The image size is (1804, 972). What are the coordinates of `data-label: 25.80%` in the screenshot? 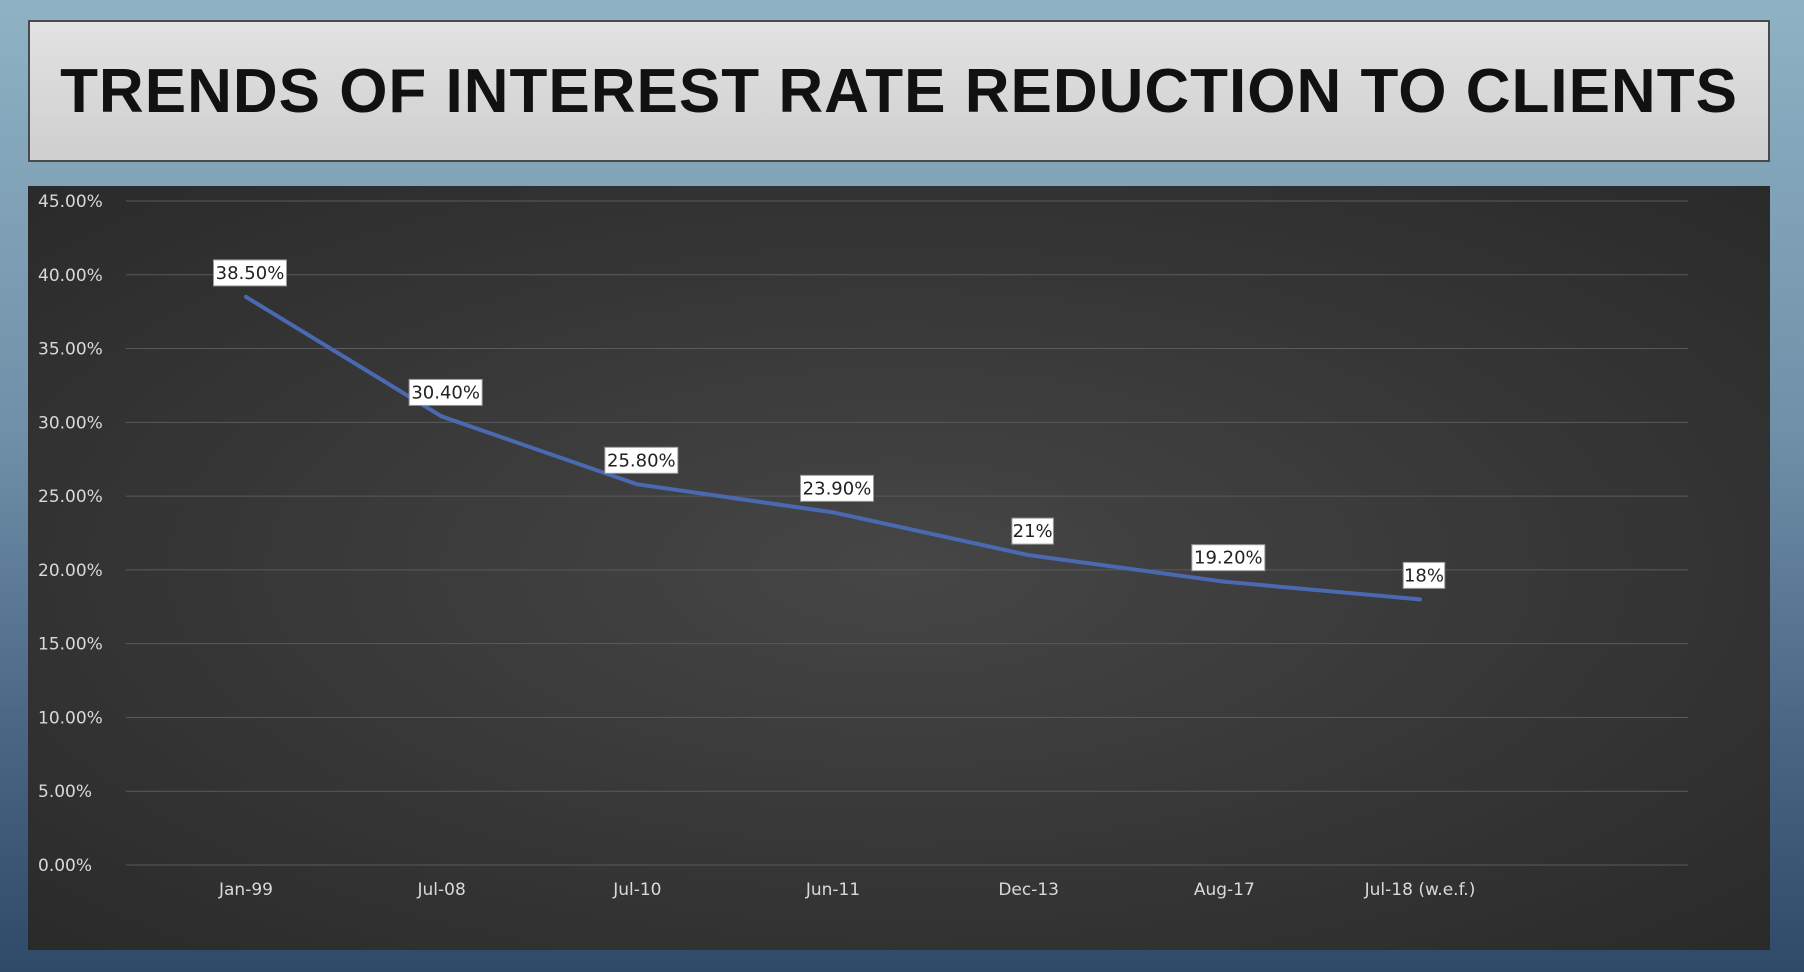 It's located at (641, 460).